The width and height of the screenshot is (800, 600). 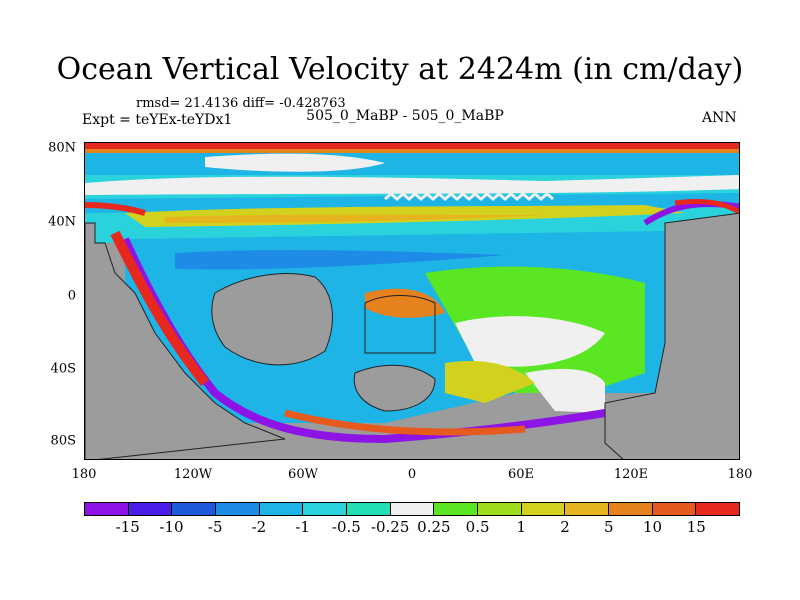 I want to click on case-label: 505_0_MaBP - 505_0_MaBP, so click(x=405, y=116).